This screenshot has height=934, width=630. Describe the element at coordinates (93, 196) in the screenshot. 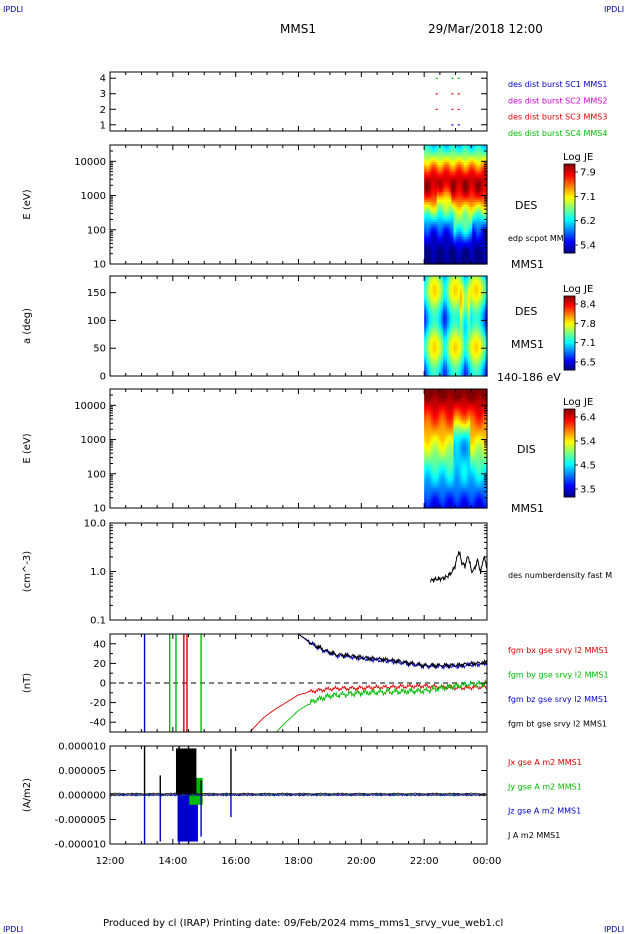

I see `y-tick-label: 1000` at that location.